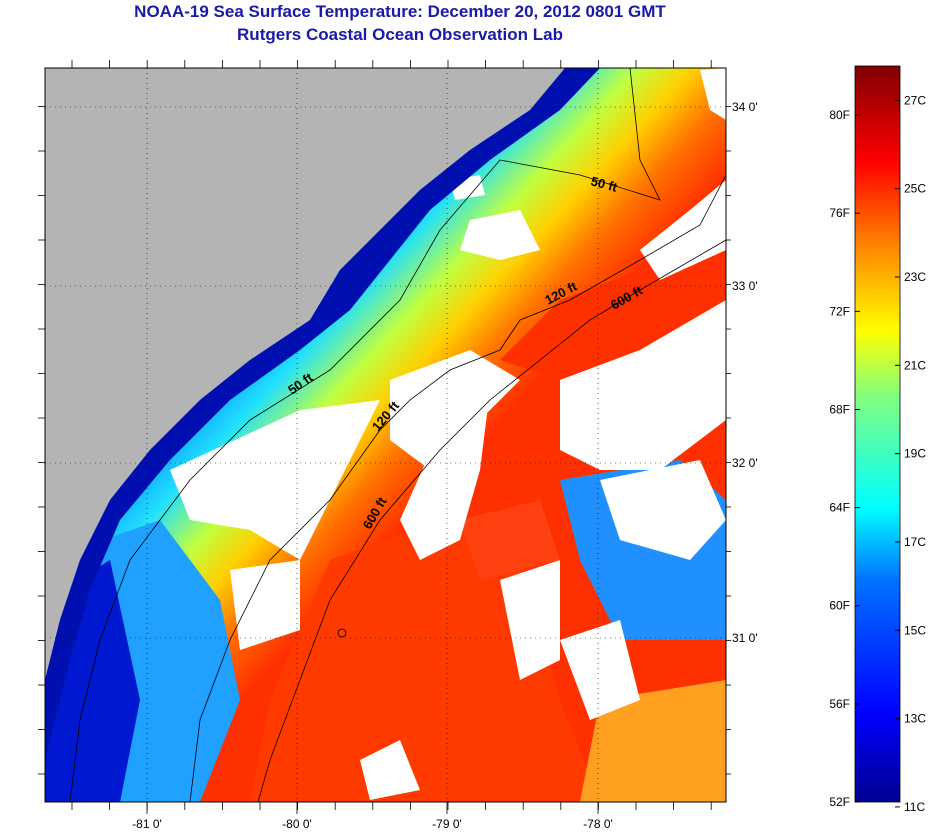 The width and height of the screenshot is (936, 832). Describe the element at coordinates (400, 34) in the screenshot. I see `map-subtitle: Rutgers Coastal Ocean Observation Lab` at that location.